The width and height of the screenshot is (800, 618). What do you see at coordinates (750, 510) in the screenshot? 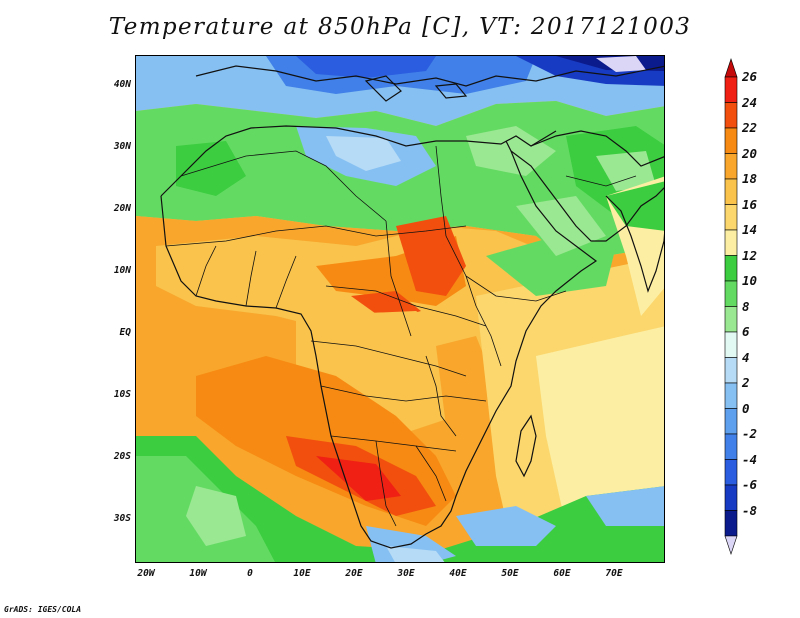
I see `colorbar-label: -8` at bounding box center [750, 510].